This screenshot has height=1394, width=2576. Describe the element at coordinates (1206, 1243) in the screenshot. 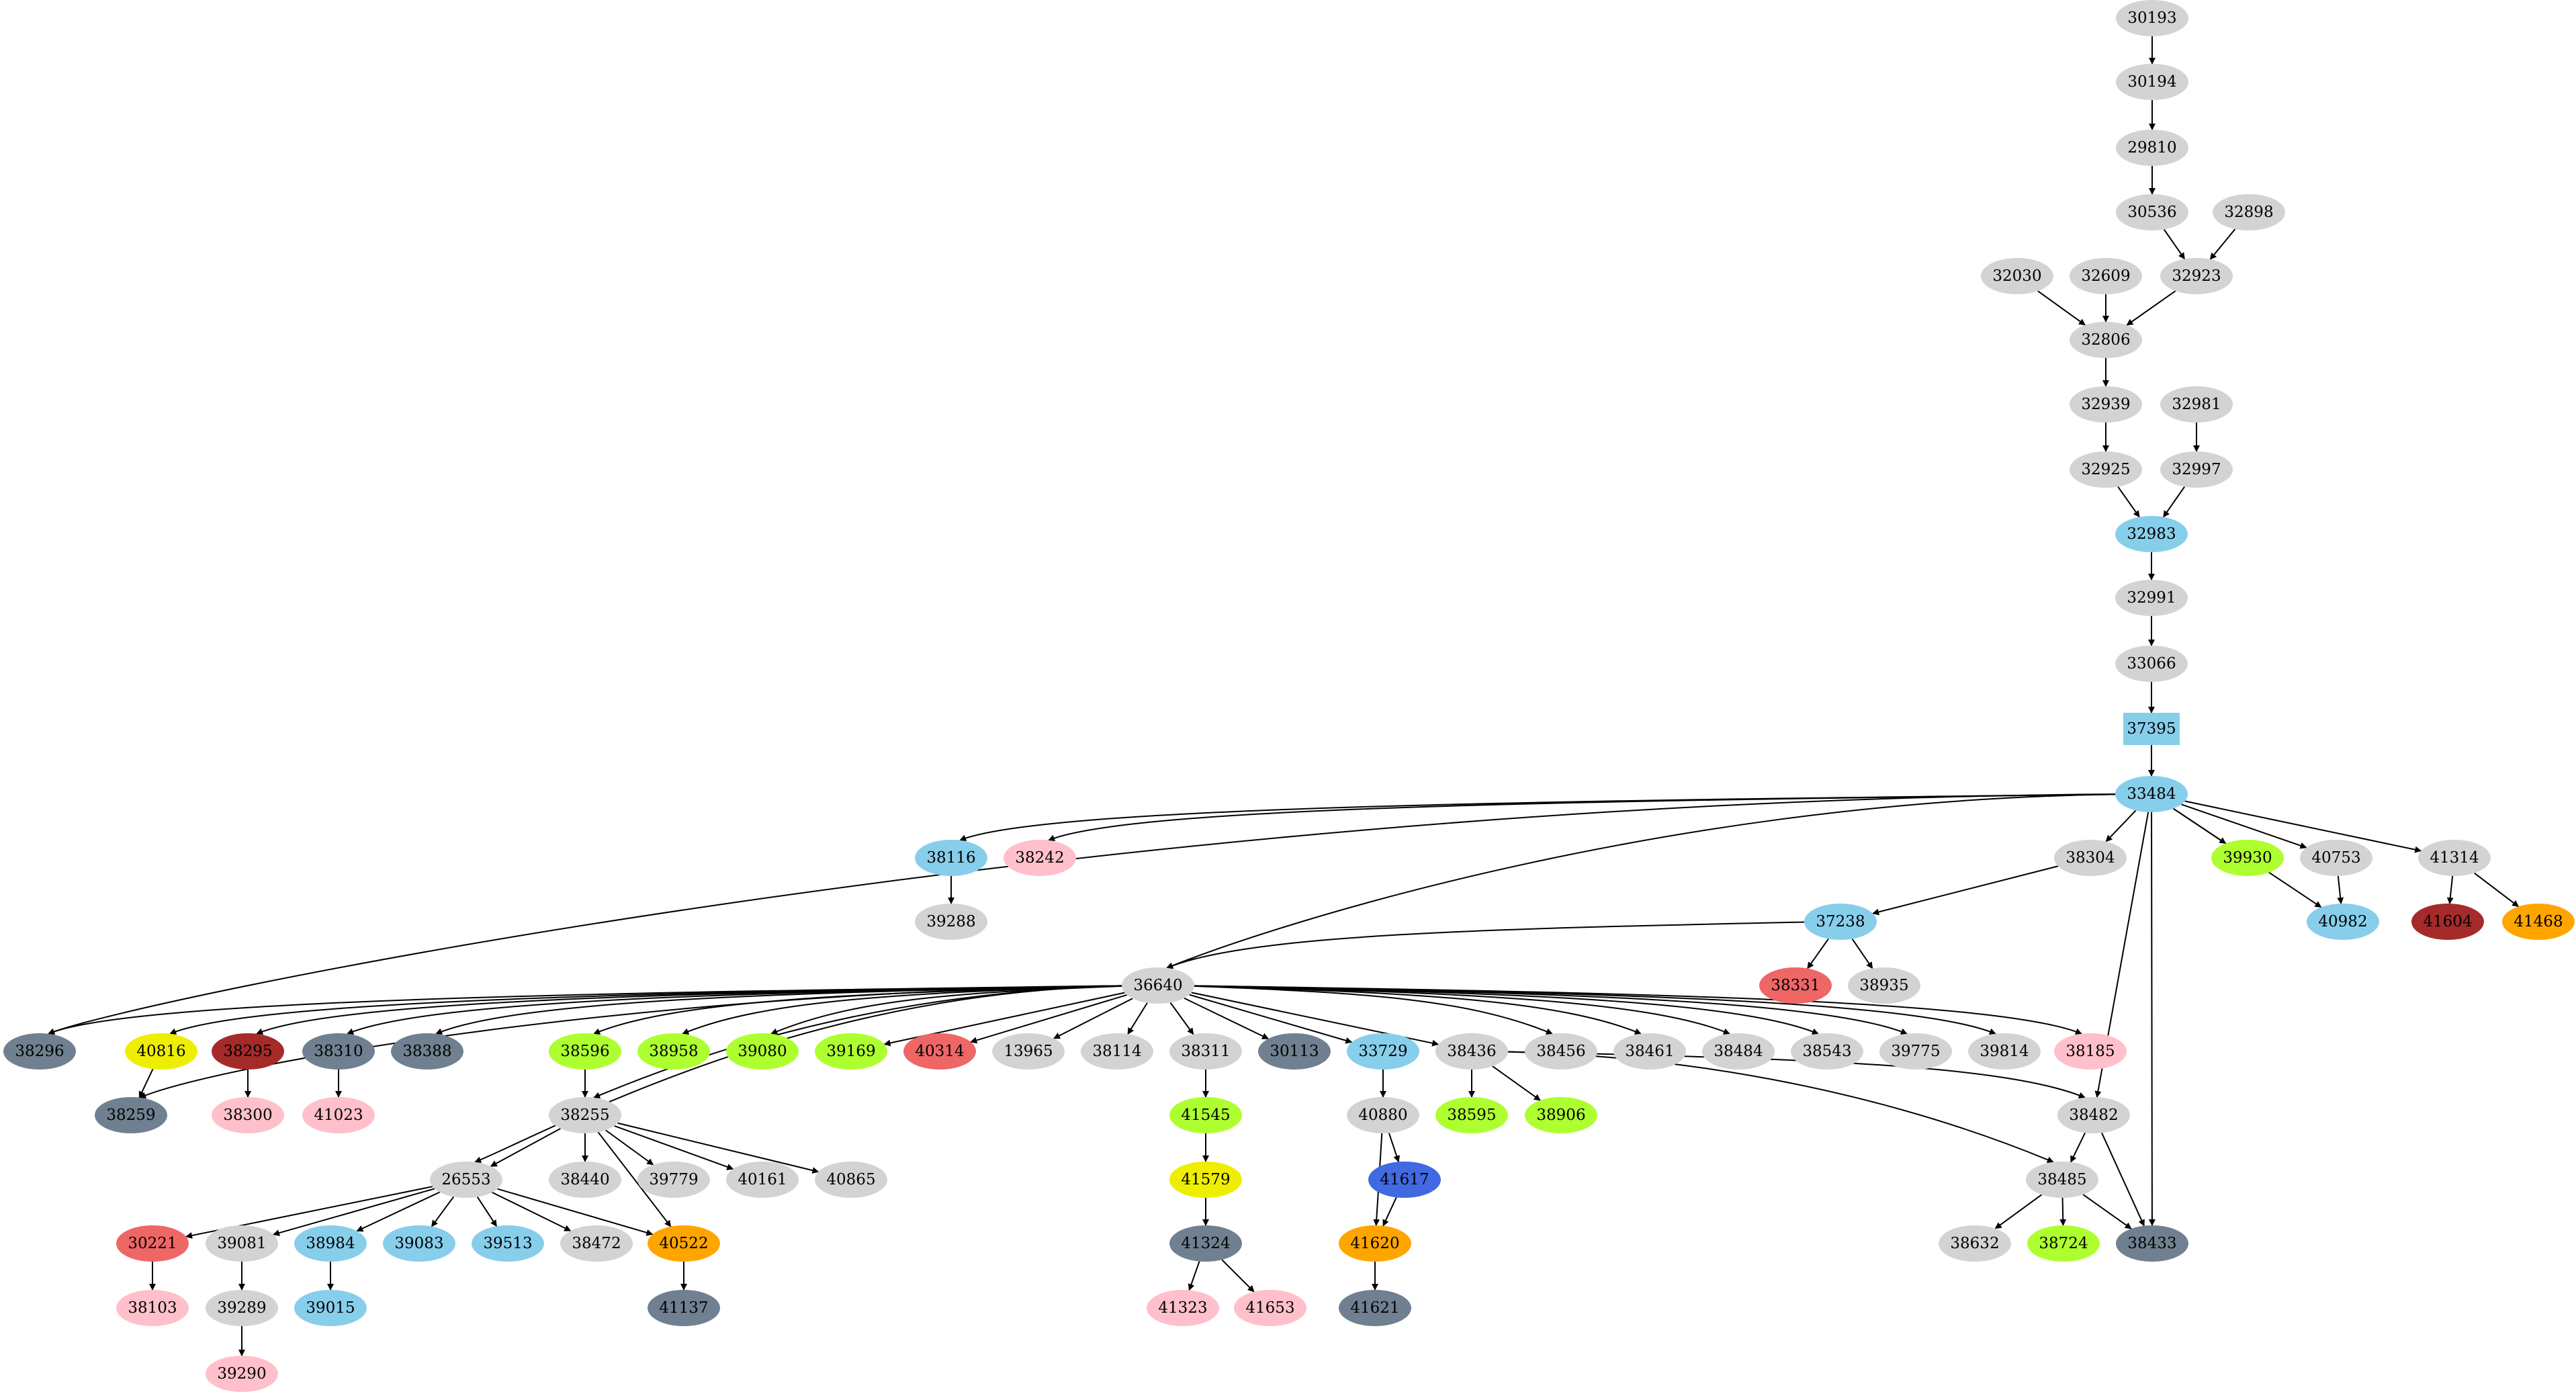

I see `graph-node-41324: 41324` at that location.